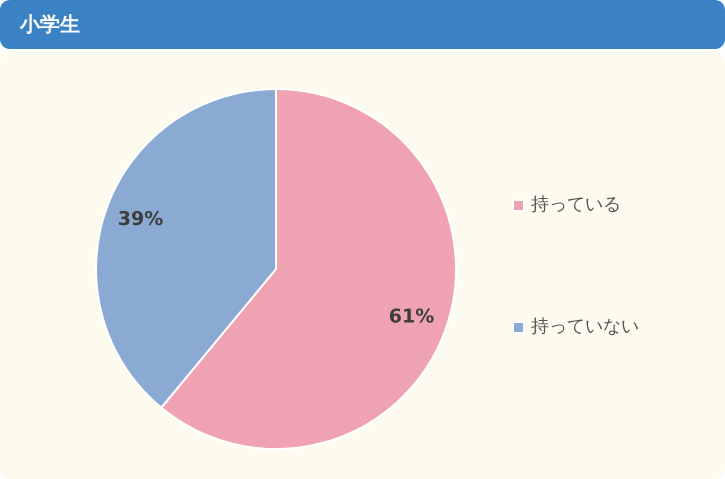 This screenshot has height=479, width=725. I want to click on chart-title: 小学生, so click(50, 24).